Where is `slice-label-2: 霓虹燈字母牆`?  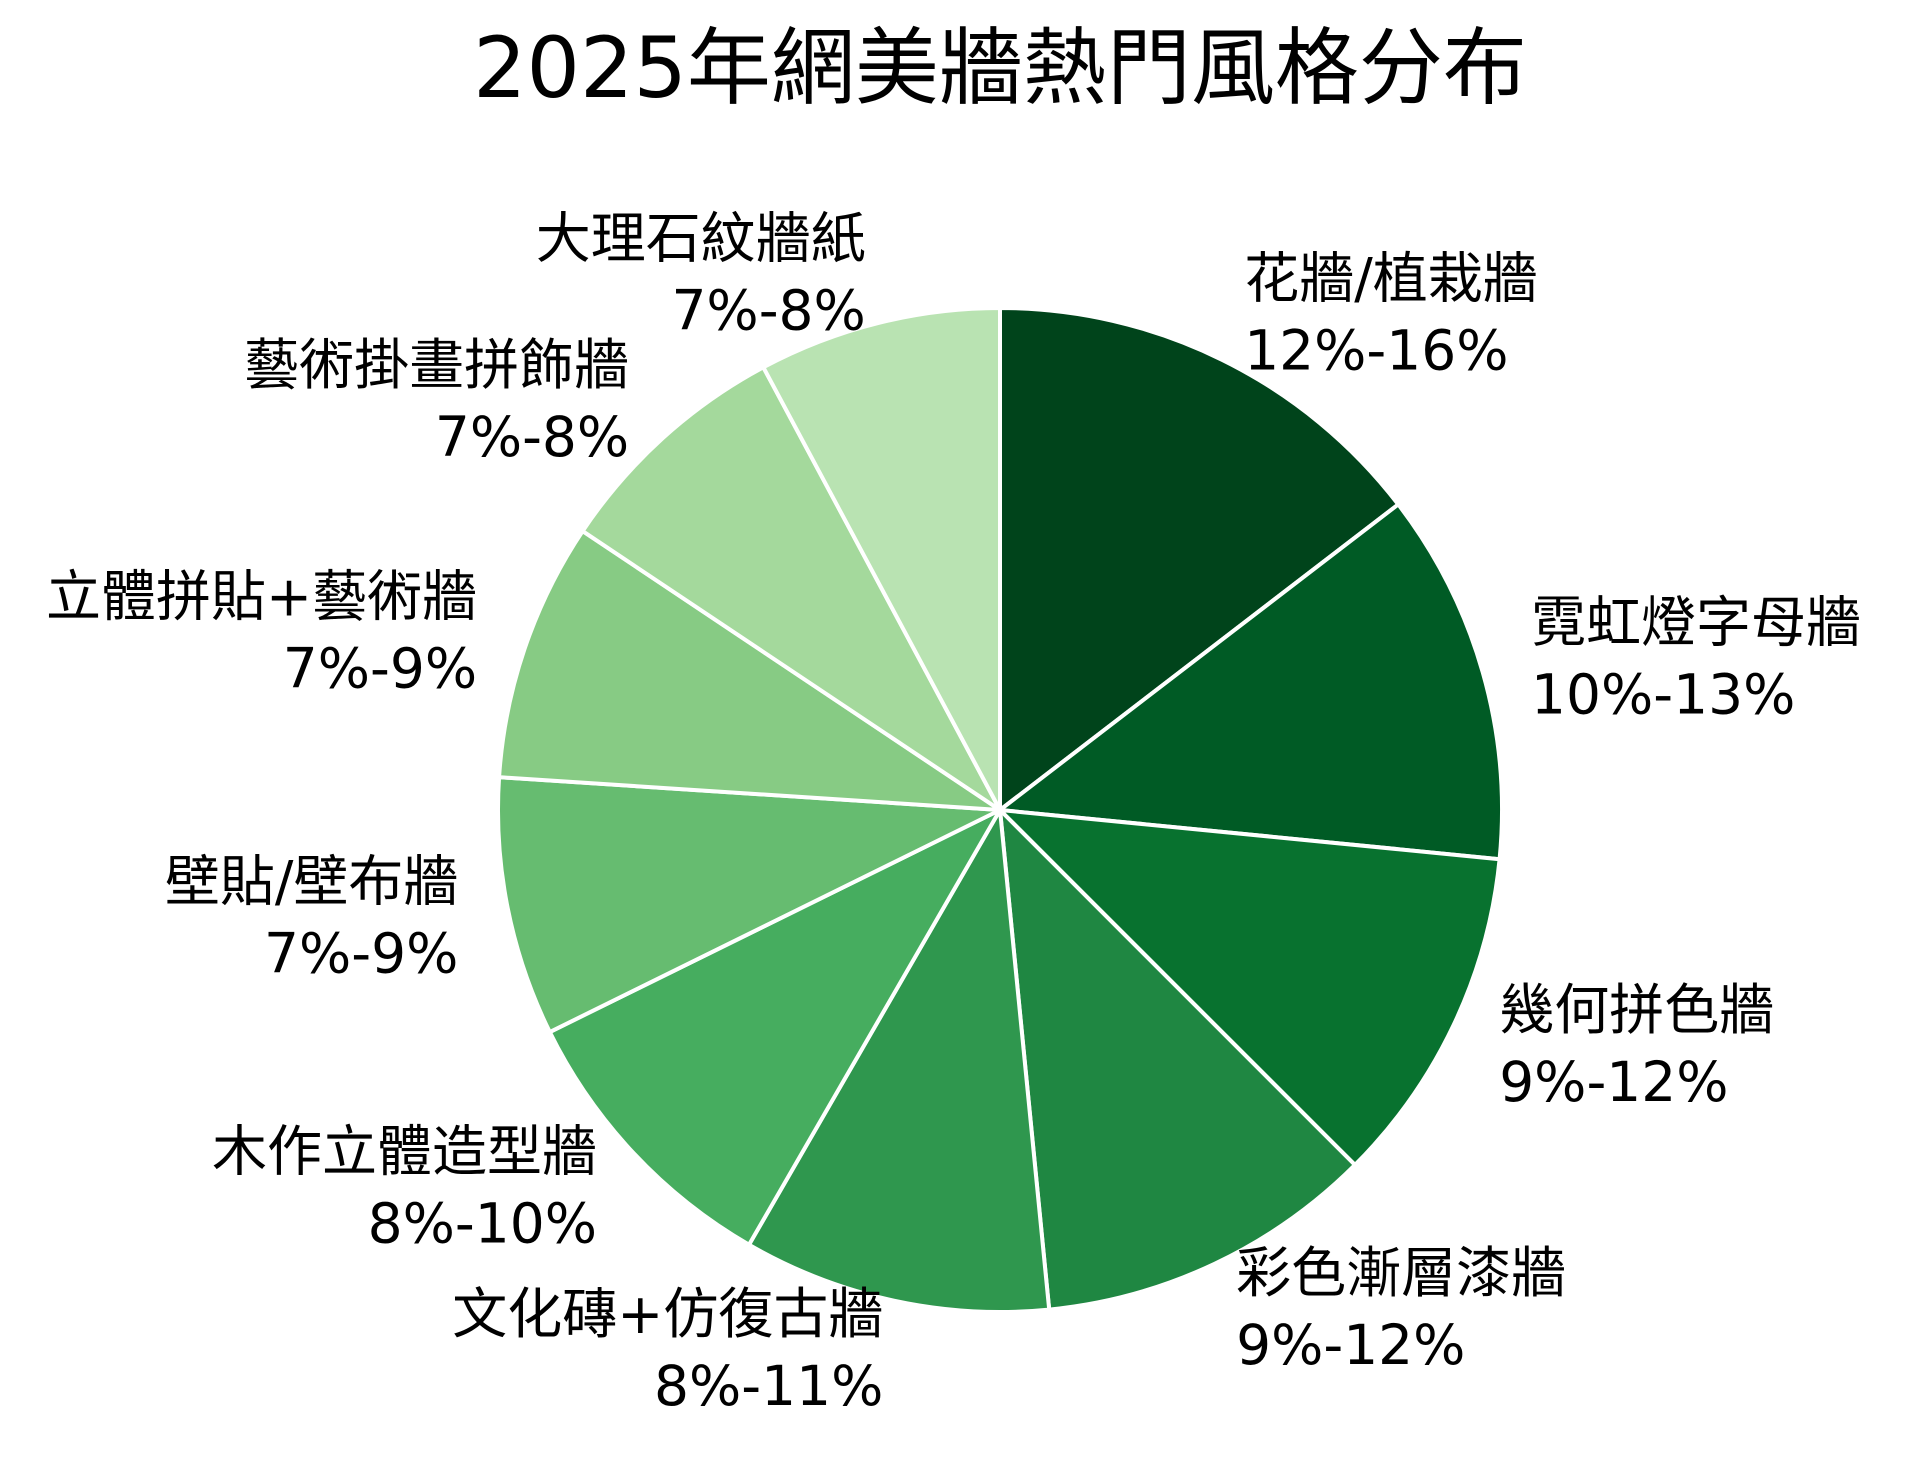
slice-label-2: 霓虹燈字母牆 is located at coordinates (1696, 622).